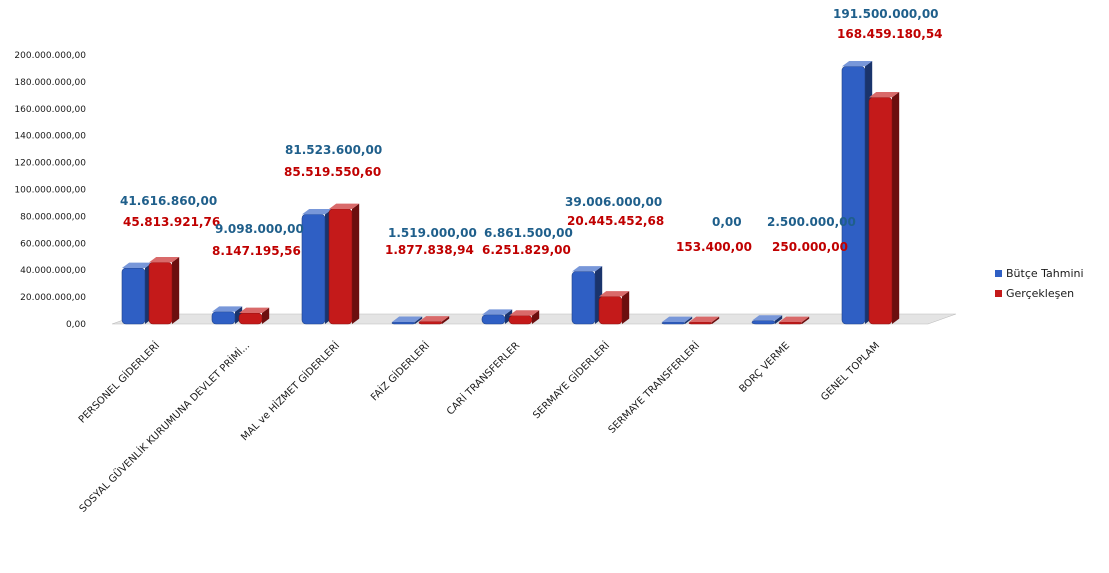 The height and width of the screenshot is (573, 1109). Describe the element at coordinates (53, 244) in the screenshot. I see `y-tick-label: 60.000.000,00` at that location.